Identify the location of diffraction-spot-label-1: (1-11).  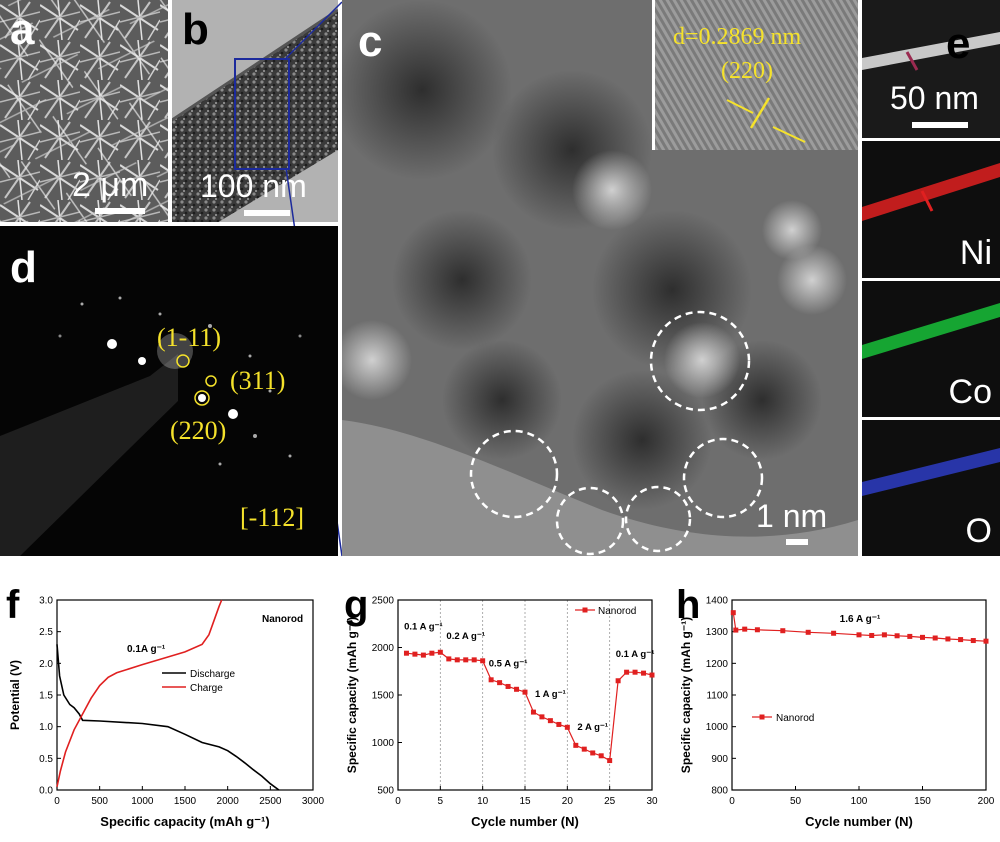
(189, 337).